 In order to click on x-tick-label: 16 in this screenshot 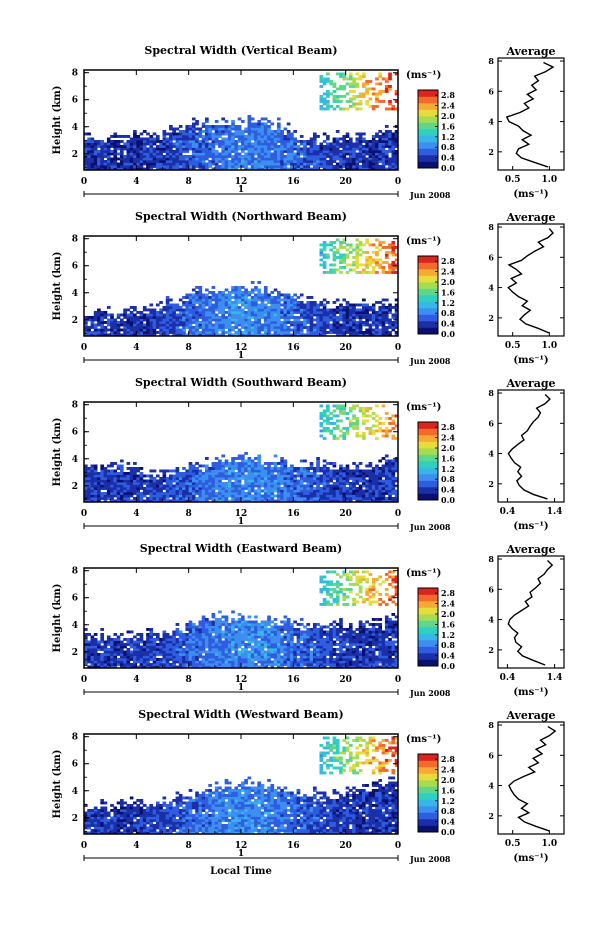, I will do `click(293, 348)`.